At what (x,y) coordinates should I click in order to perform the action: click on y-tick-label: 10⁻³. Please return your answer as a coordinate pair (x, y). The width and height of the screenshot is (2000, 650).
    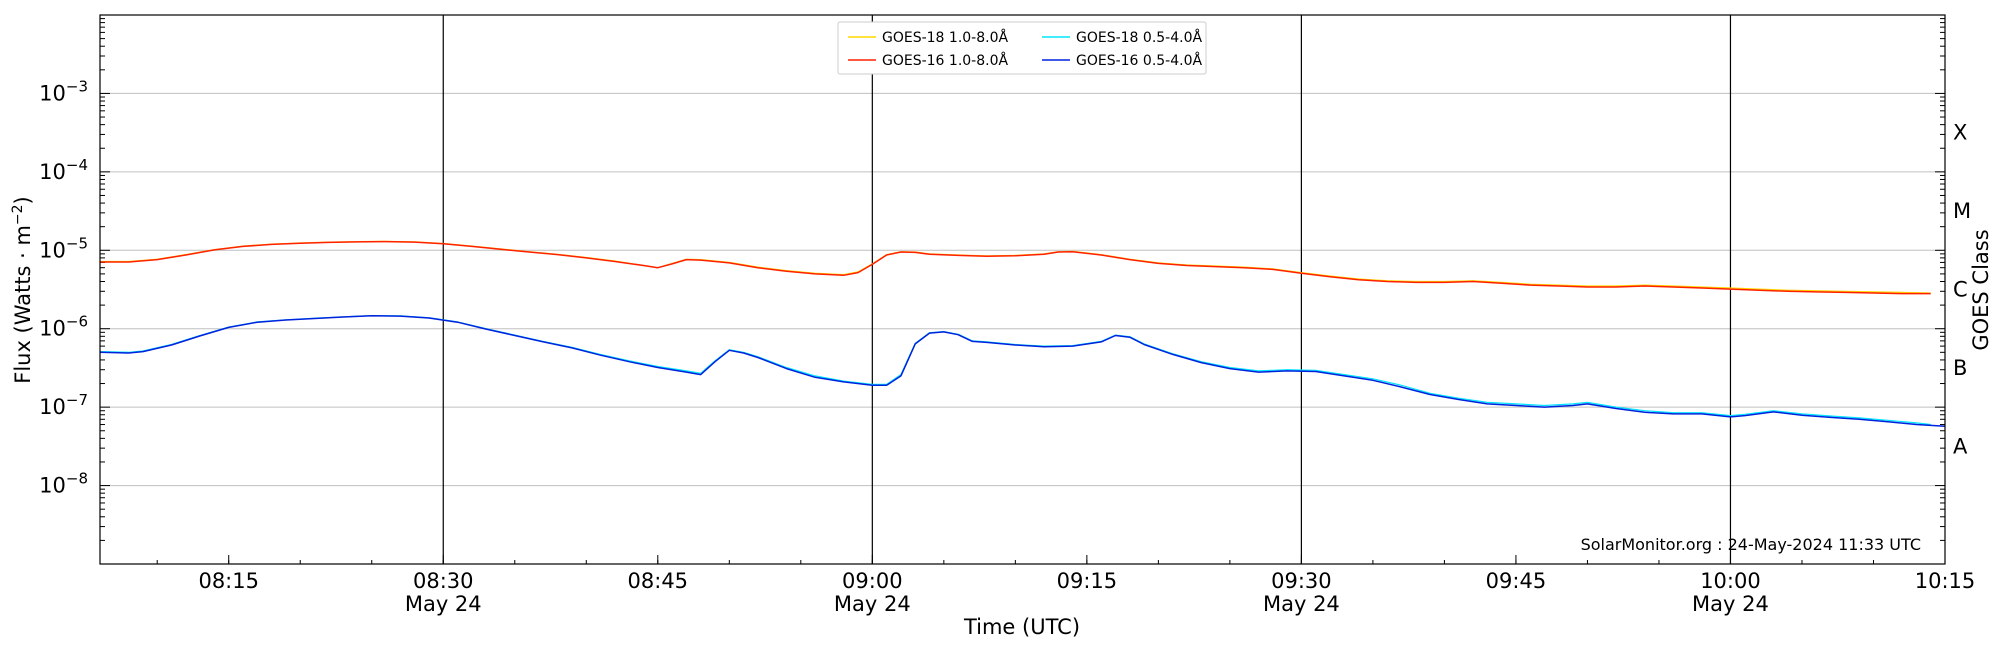
    Looking at the image, I should click on (63, 91).